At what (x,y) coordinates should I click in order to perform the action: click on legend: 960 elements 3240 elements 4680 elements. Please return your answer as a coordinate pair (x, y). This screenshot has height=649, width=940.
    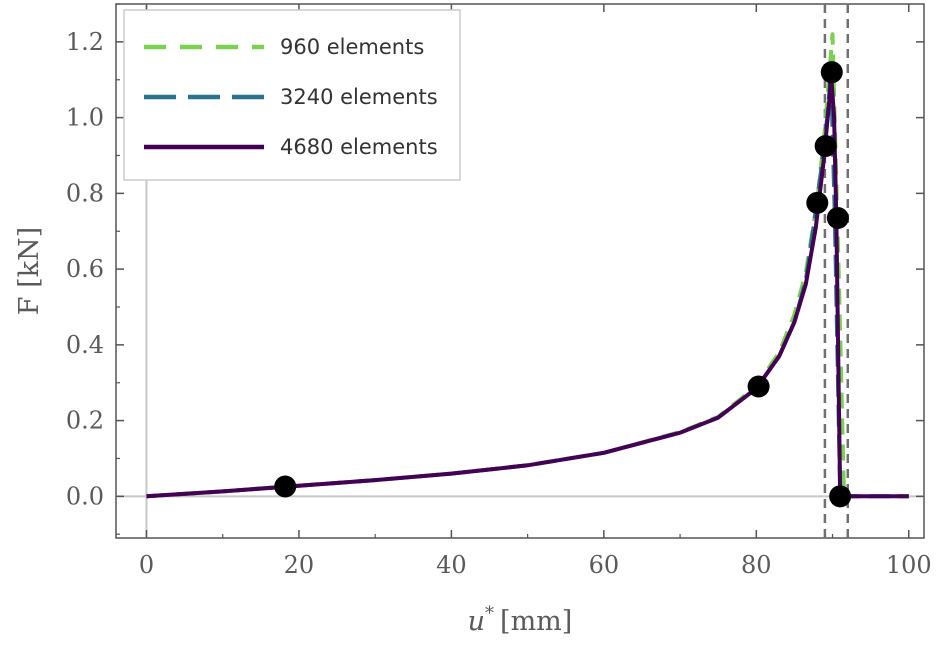
    Looking at the image, I should click on (292, 95).